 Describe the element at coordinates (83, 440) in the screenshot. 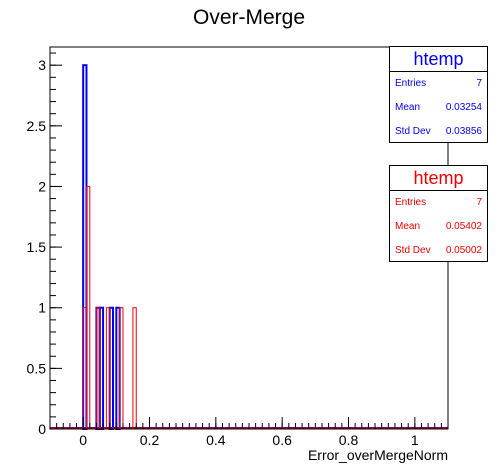

I see `x-tick-label: 0` at that location.